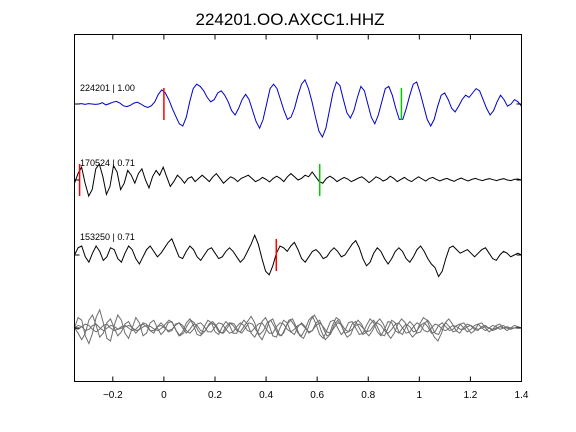 The image size is (576, 432). I want to click on chart-title: 224201.OO.AXCC1.HHZ, so click(290, 19).